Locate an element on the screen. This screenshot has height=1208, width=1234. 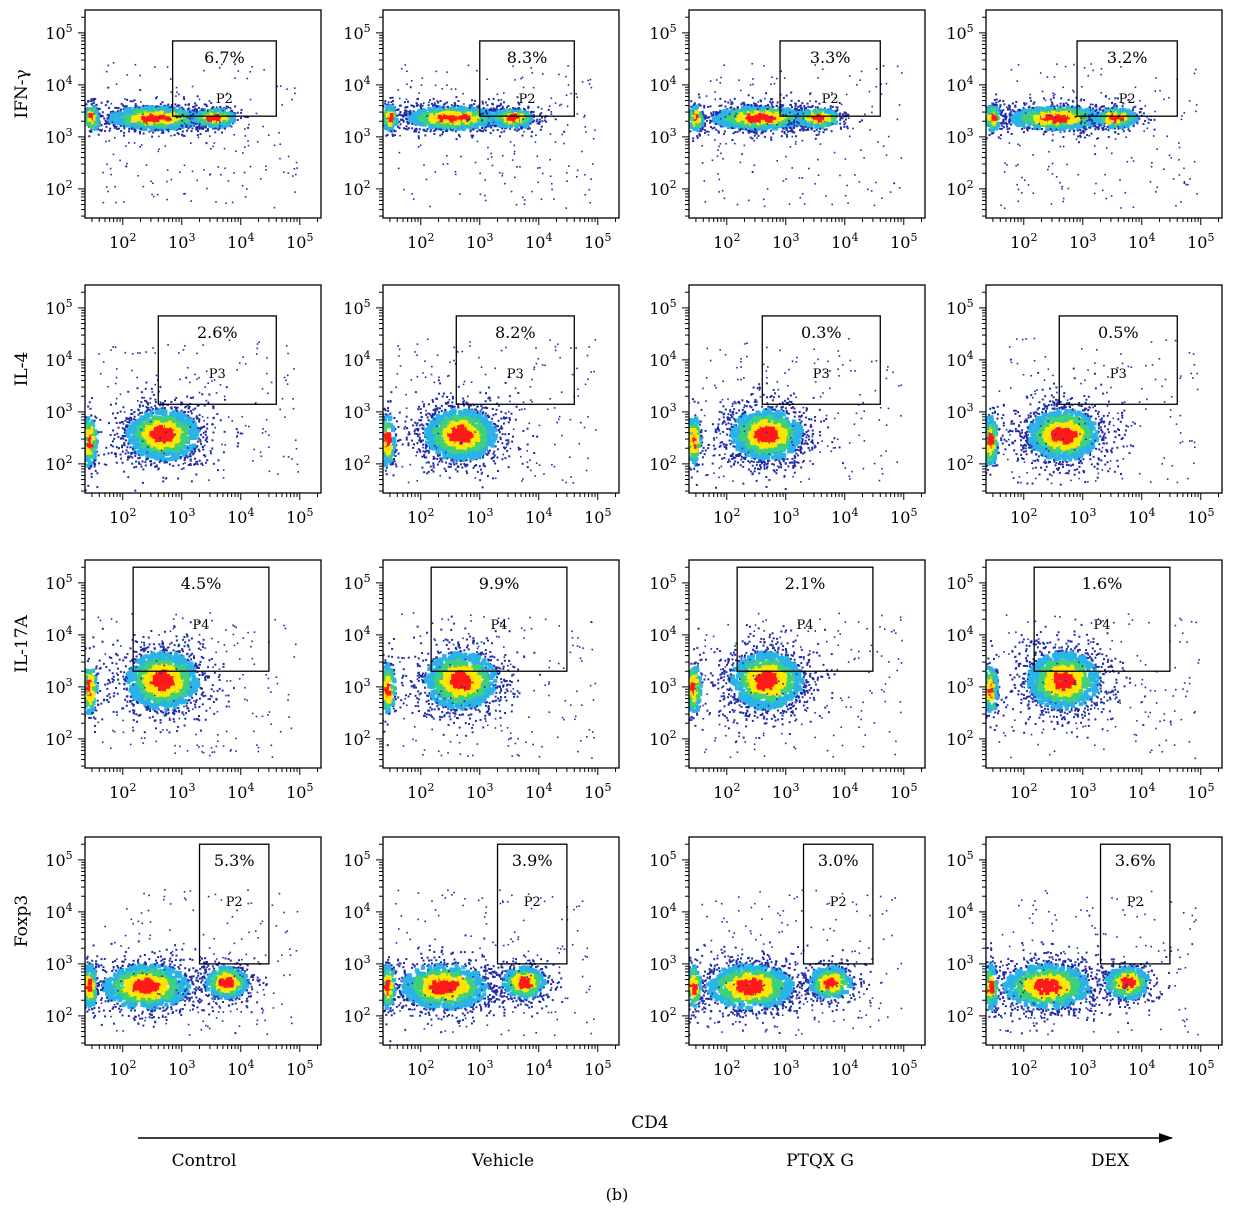
panel-il17a-ptqxg: 10² 10³ 10⁴ 10⁵ 10² 10³ 10⁴ 10⁵ 2.1% P4 is located at coordinates (787, 680).